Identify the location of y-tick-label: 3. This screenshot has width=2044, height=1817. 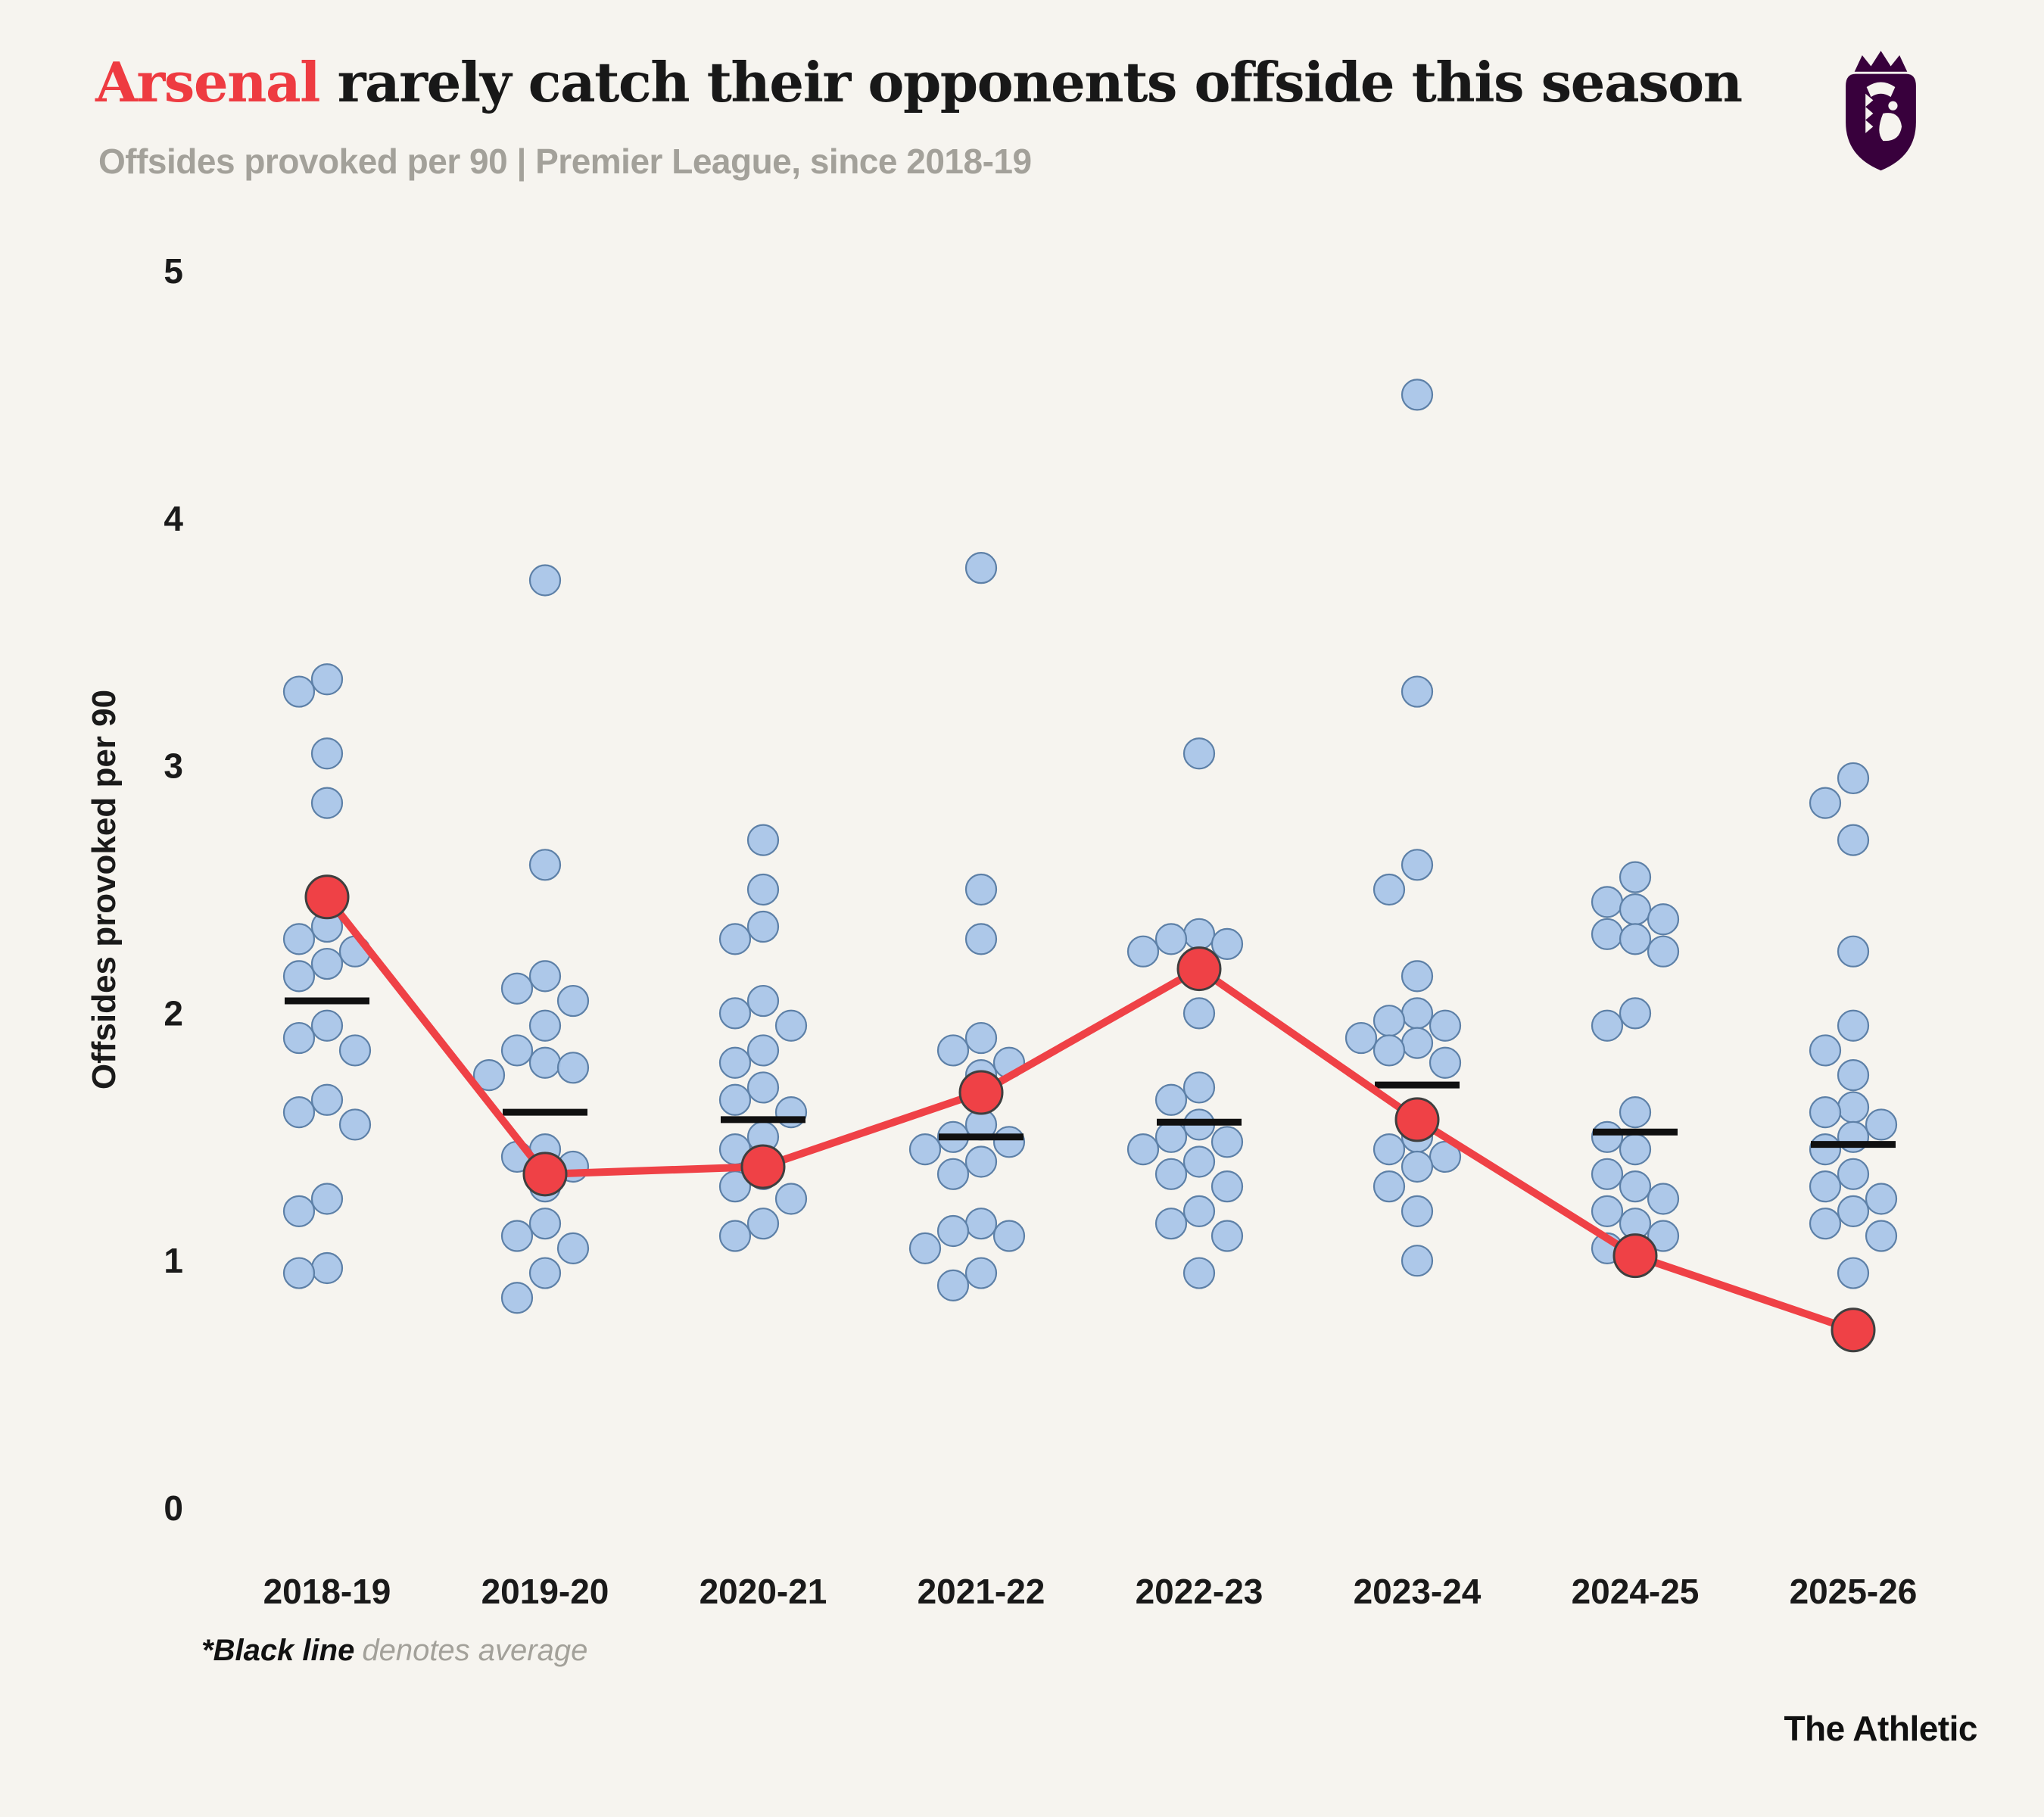
(173, 766).